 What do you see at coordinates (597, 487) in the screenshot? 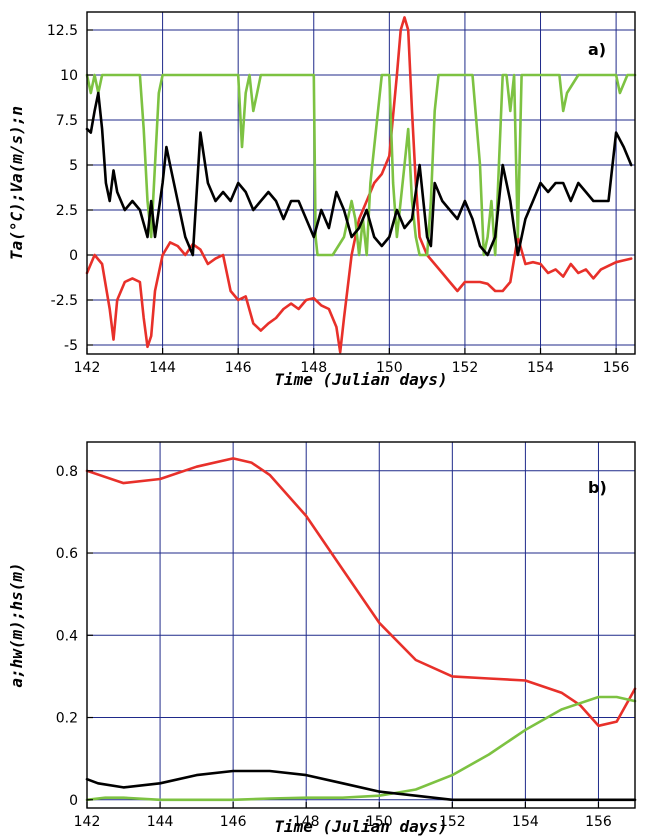
I see `panel-label: b)` at bounding box center [597, 487].